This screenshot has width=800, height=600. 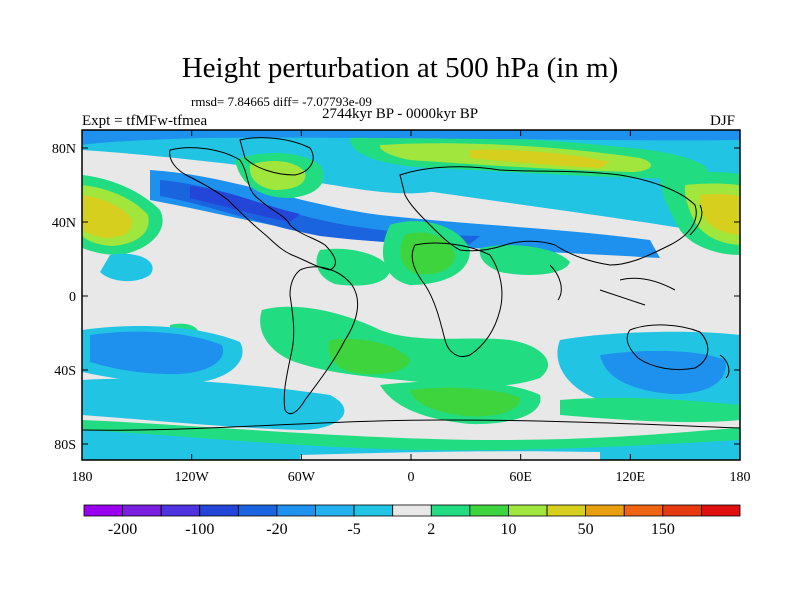 I want to click on australia-blue, so click(x=663, y=372).